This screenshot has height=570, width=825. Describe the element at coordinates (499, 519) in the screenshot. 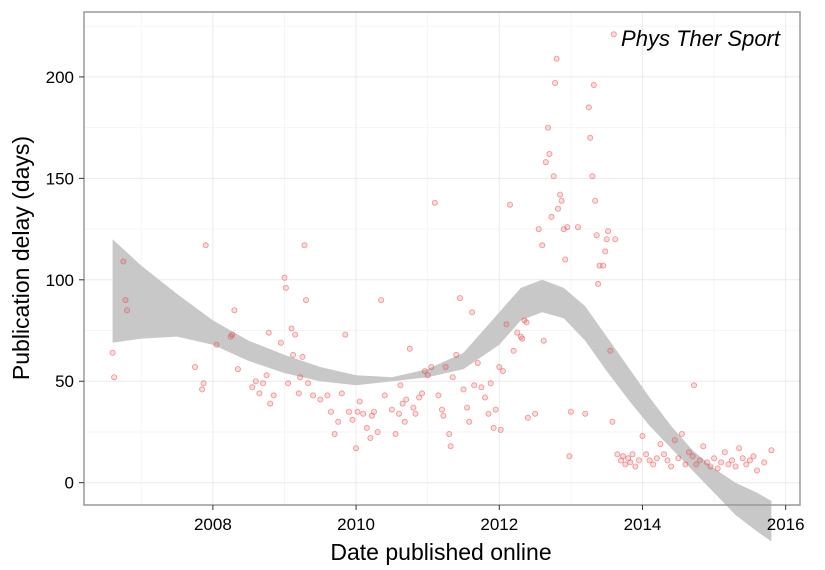

I see `x-axis-ticks: 2008 2010 2012 2014 2016` at that location.